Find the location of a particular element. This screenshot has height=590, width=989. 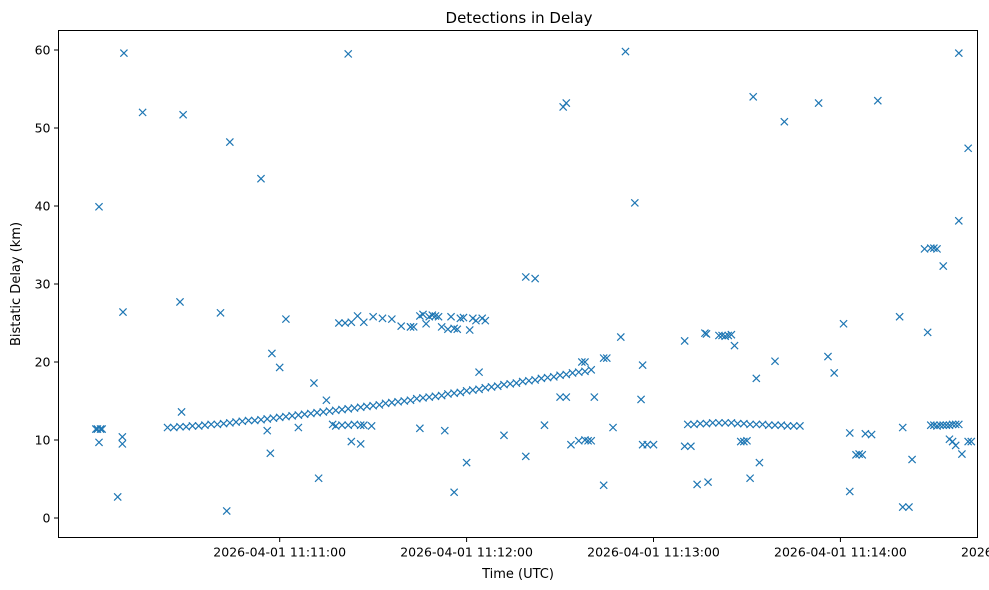

y-axis: 0 10 20 30 40 50 60 is located at coordinates (47, 284).